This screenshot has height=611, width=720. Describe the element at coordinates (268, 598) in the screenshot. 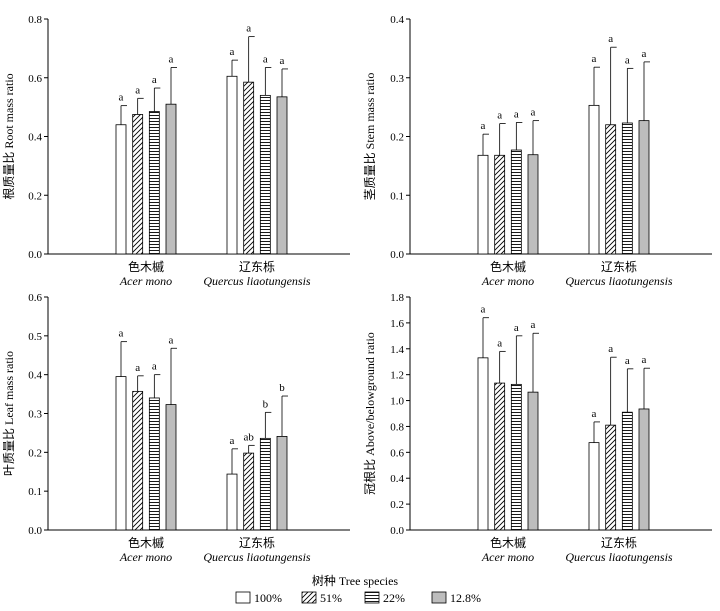

I see `legend-label: 100%` at that location.